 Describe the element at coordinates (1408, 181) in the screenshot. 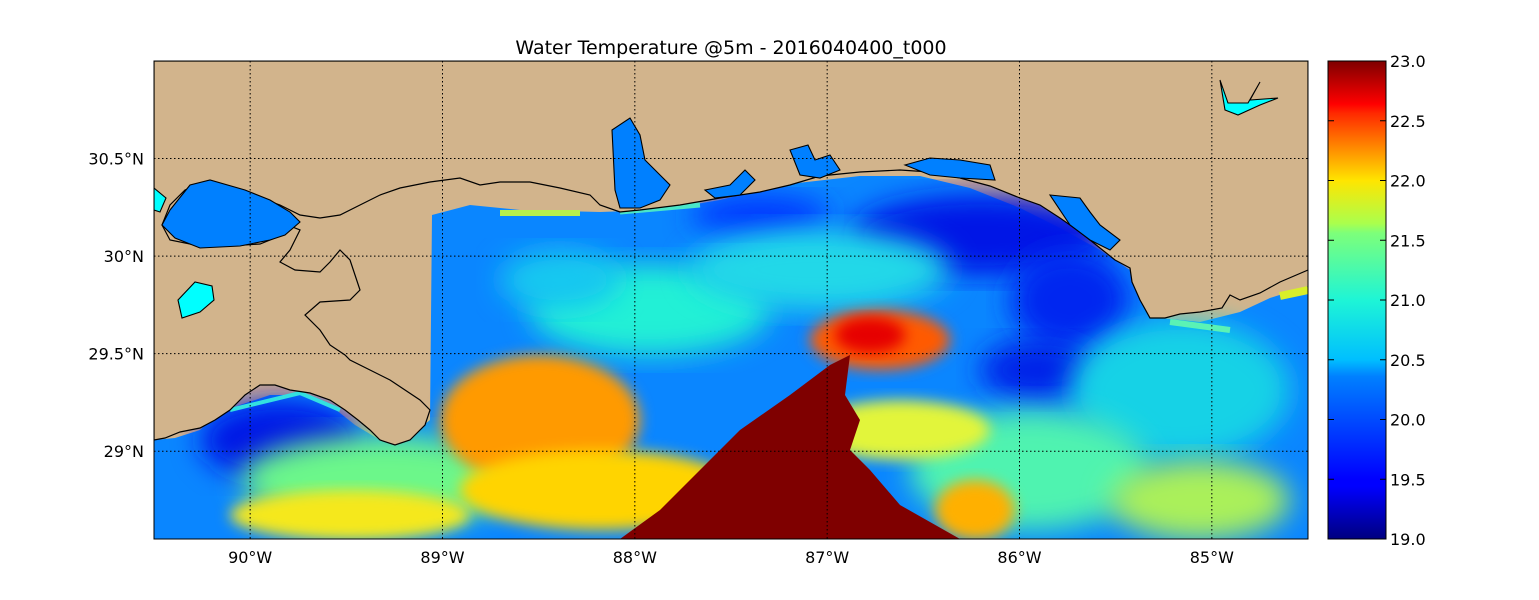

I see `colorbar-tick-label: 22.0` at that location.